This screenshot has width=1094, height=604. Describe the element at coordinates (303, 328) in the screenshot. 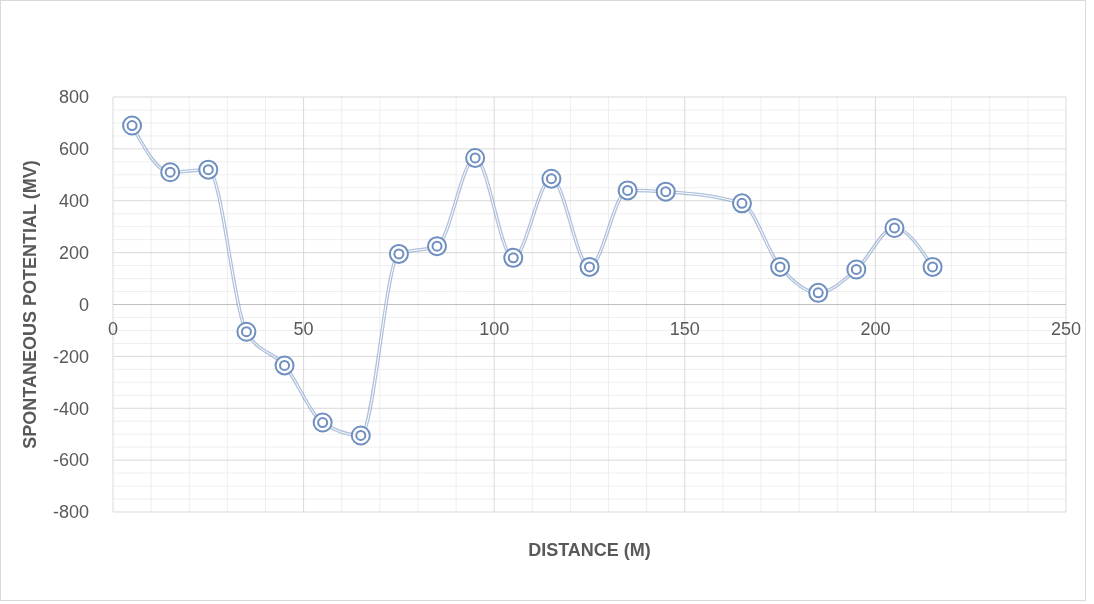

I see `x-tick-label: 50` at that location.